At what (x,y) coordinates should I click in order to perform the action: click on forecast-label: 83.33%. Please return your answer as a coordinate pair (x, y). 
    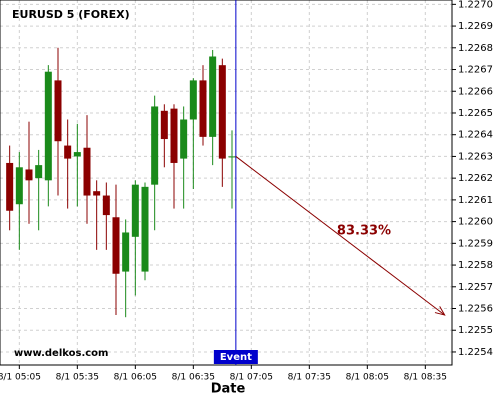
    Looking at the image, I should click on (364, 231).